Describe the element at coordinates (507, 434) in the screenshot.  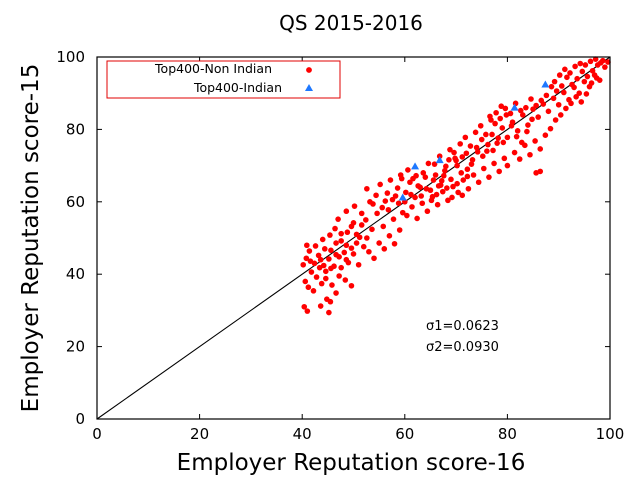
I see `x-tick-label: 80` at that location.